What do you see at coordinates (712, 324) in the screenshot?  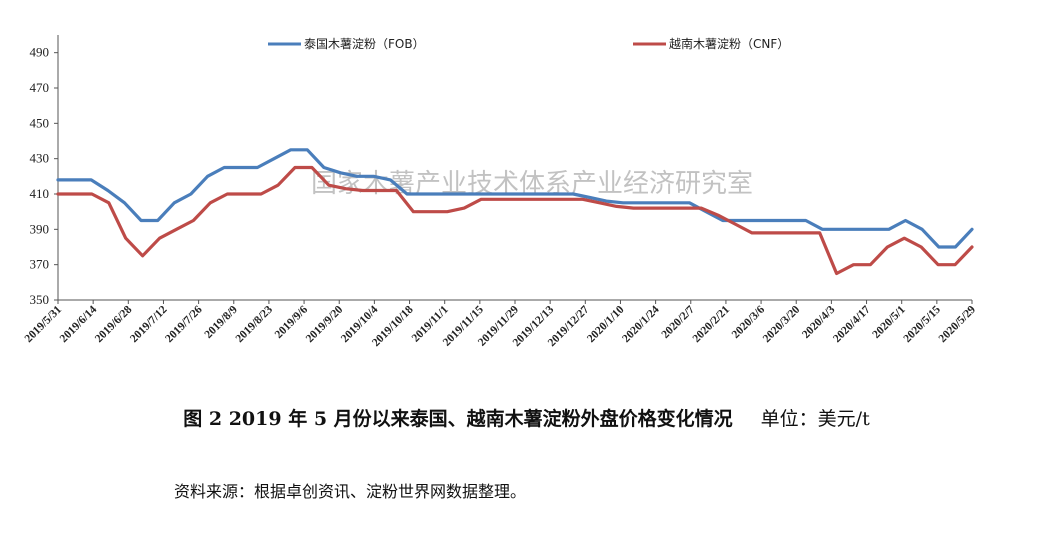 I see `x-tick-label: 2020/2/21` at bounding box center [712, 324].